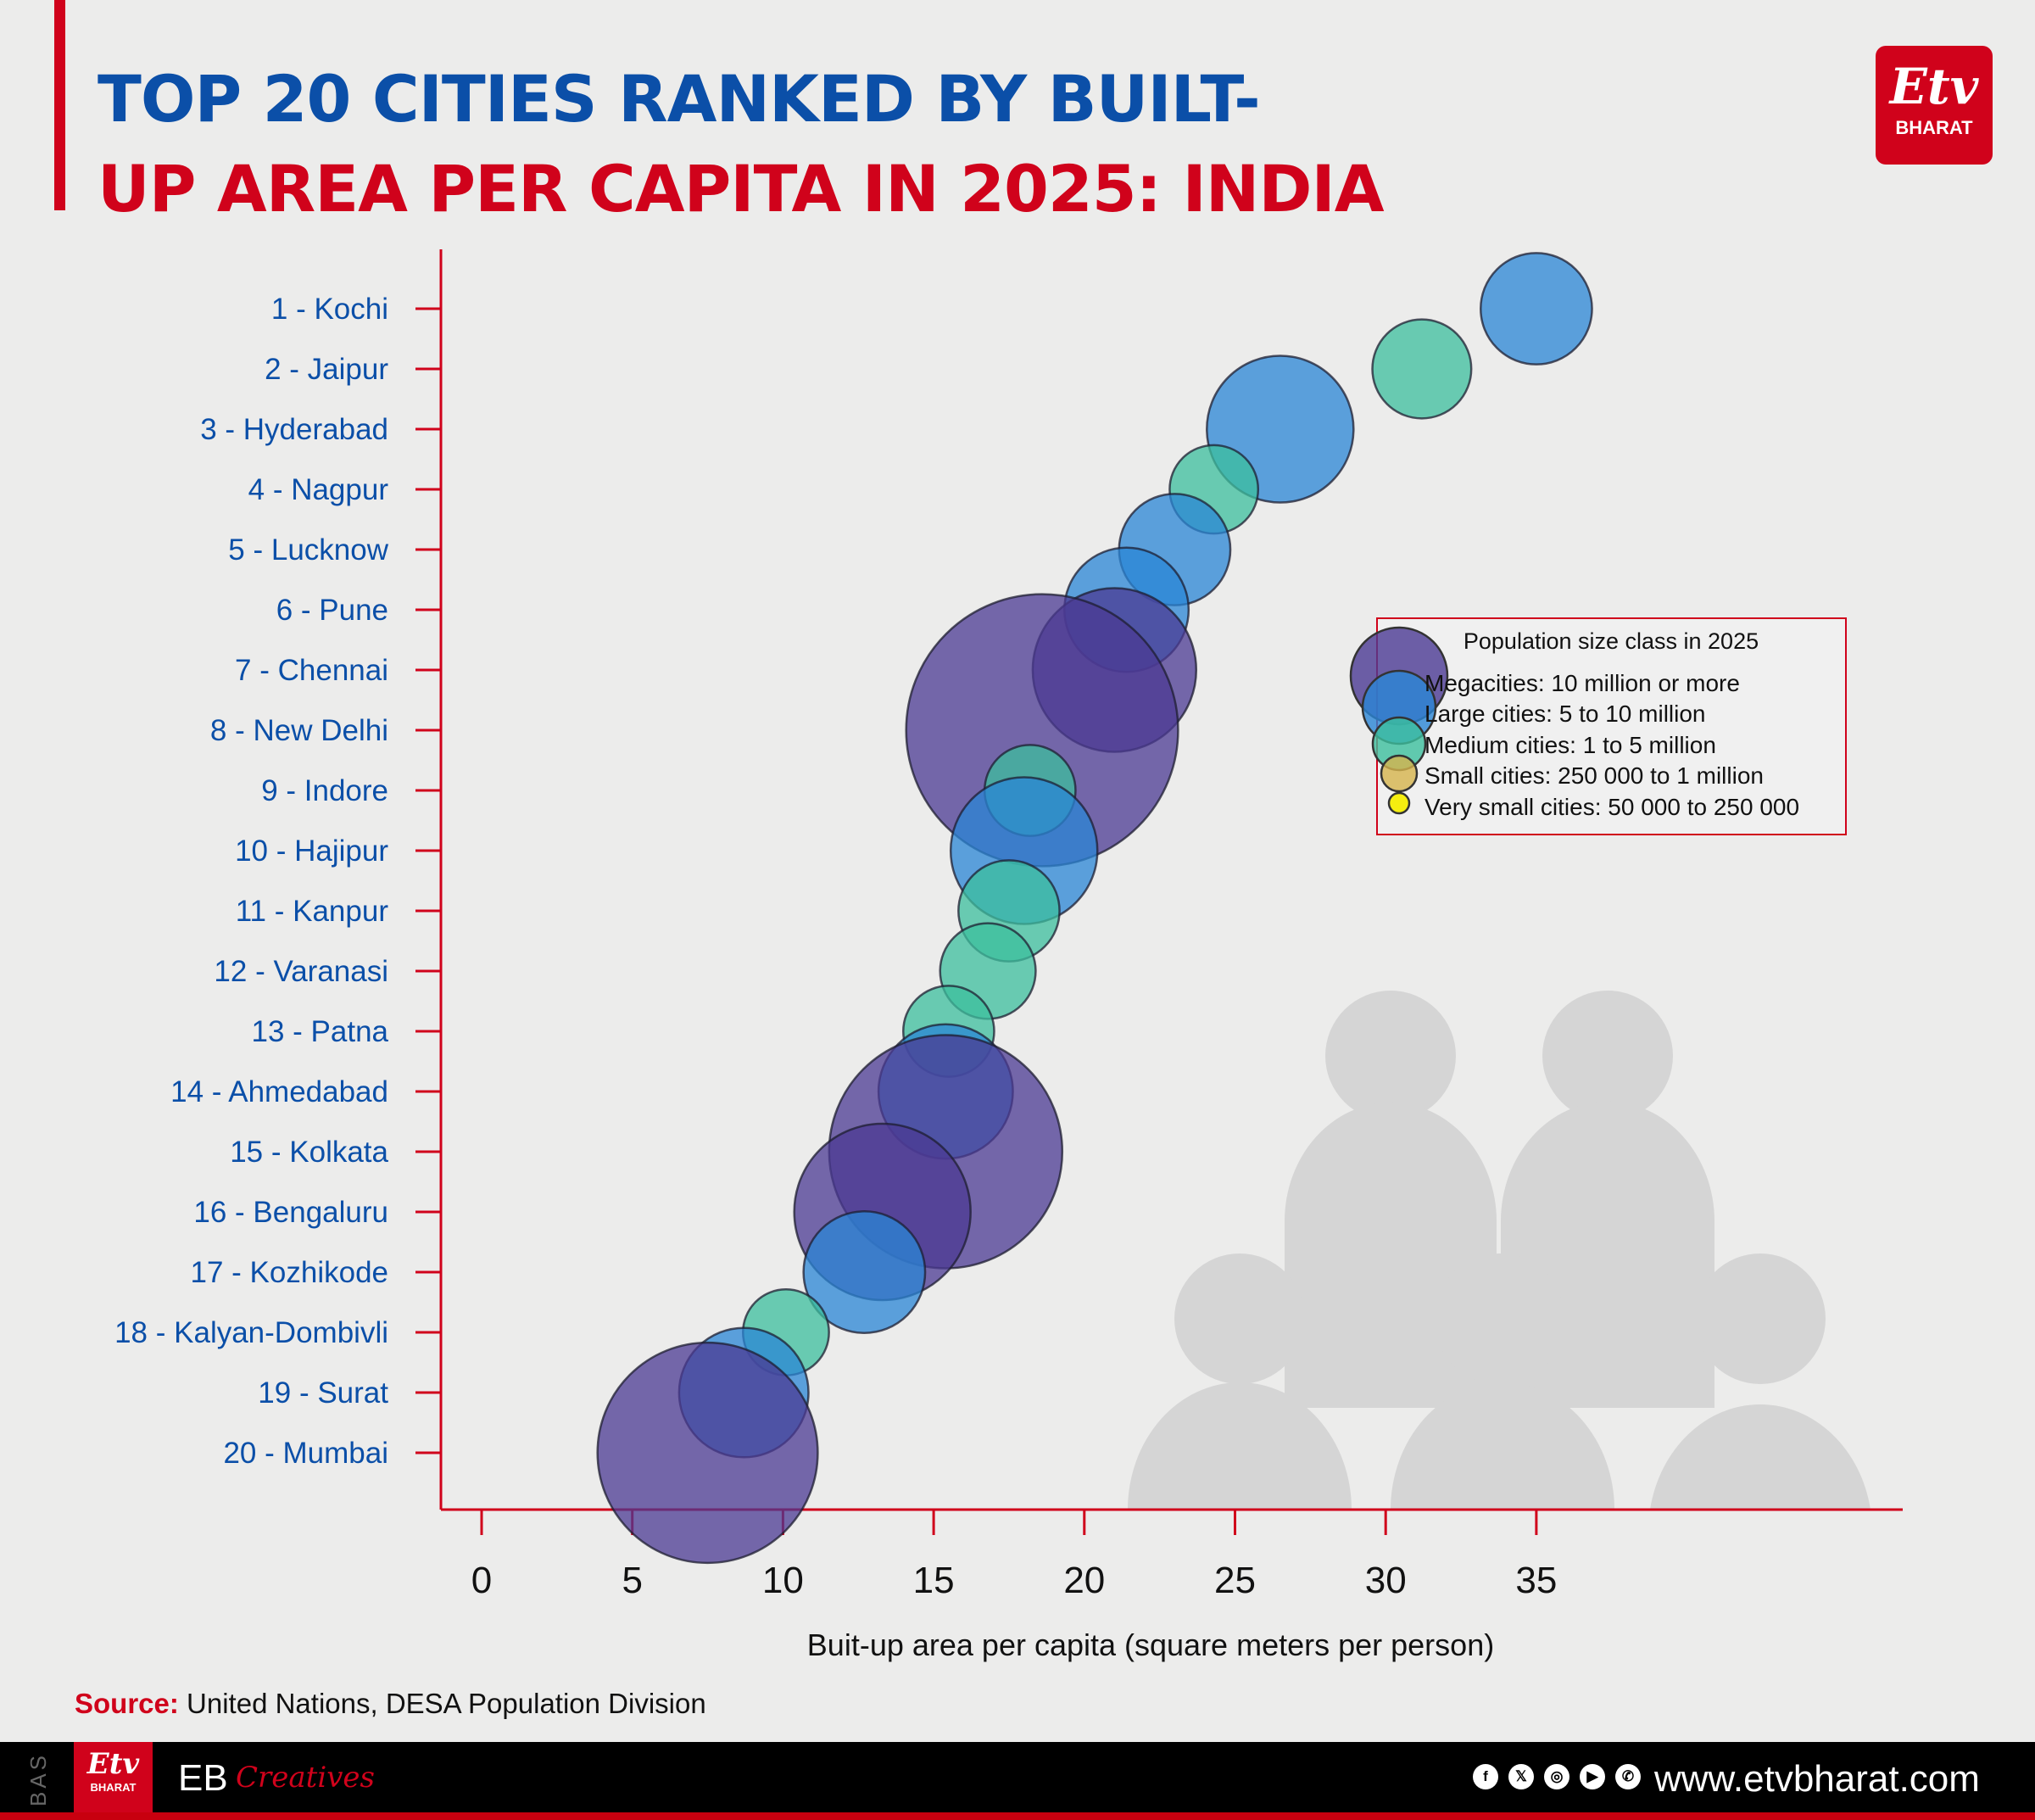 The width and height of the screenshot is (2035, 1820). I want to click on city-label: 19 - Surat, so click(323, 1393).